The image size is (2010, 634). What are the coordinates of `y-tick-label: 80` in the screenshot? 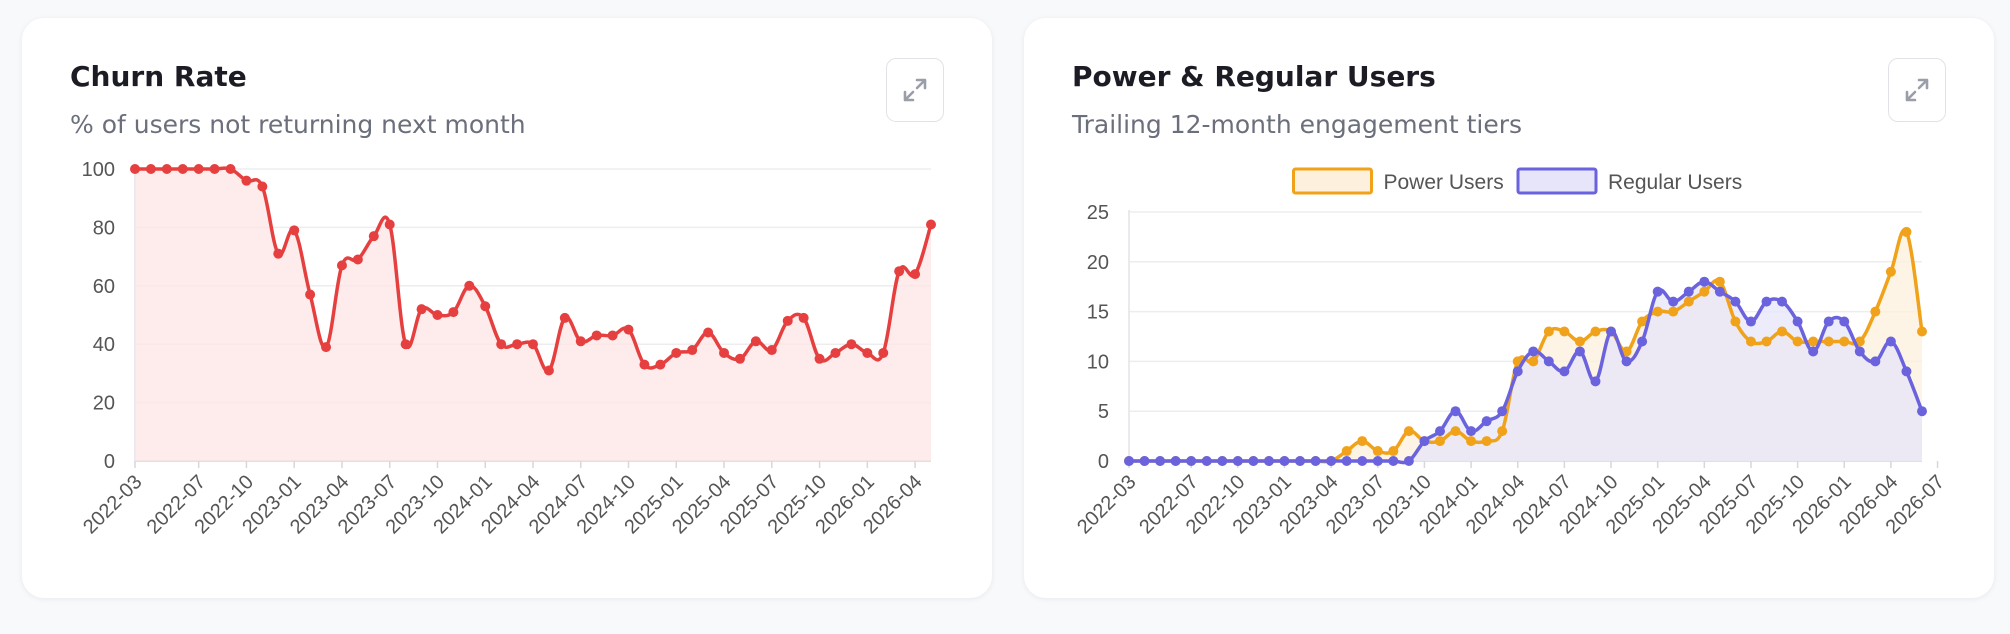 It's located at (104, 228).